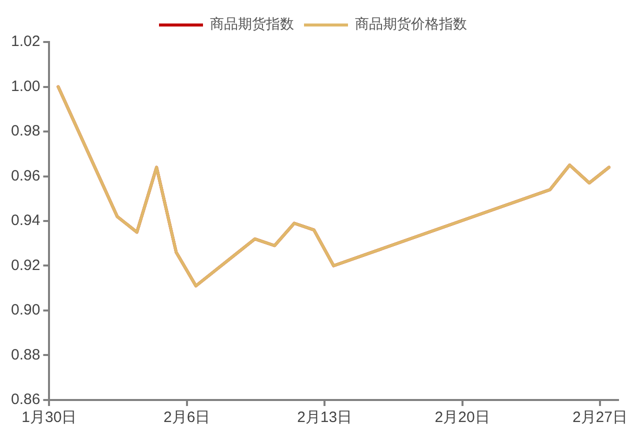 The width and height of the screenshot is (644, 438). Describe the element at coordinates (25, 355) in the screenshot. I see `y-tick-label: 0.88` at that location.